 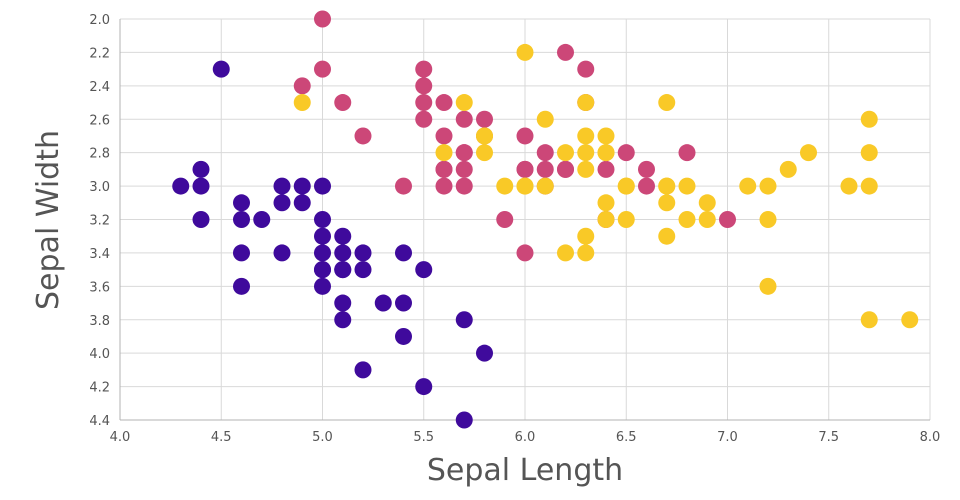 What do you see at coordinates (99, 120) in the screenshot?
I see `y-tick-label: 2.6` at bounding box center [99, 120].